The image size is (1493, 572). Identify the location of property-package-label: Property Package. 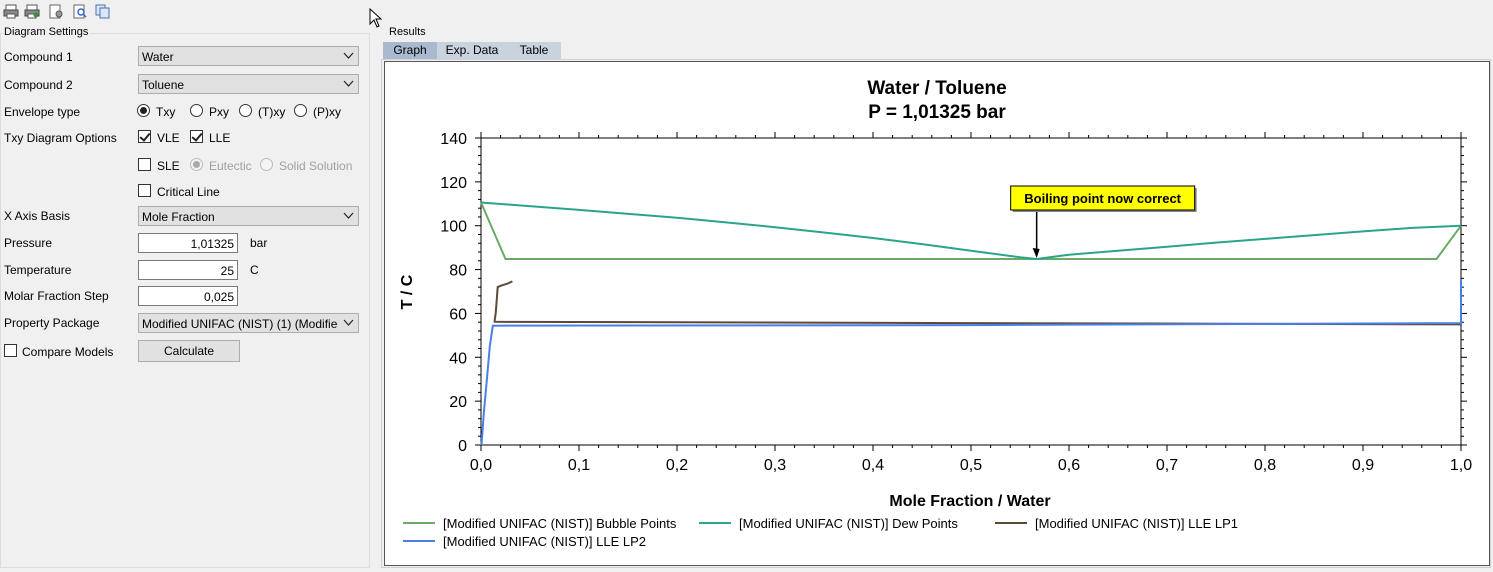
(52, 323).